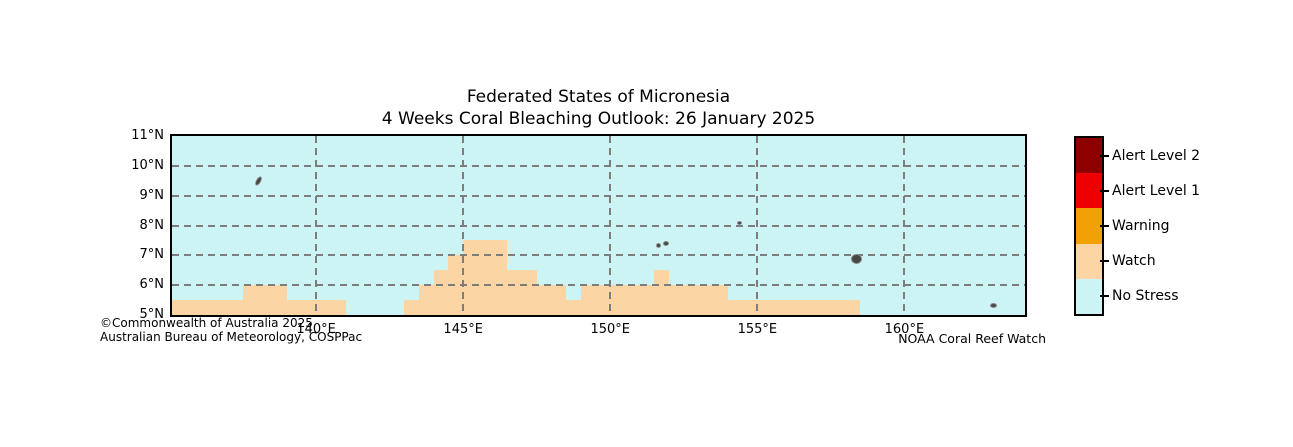 This screenshot has width=1293, height=447. Describe the element at coordinates (598, 97) in the screenshot. I see `chart-title-line-1: Federated States of Micronesia` at that location.